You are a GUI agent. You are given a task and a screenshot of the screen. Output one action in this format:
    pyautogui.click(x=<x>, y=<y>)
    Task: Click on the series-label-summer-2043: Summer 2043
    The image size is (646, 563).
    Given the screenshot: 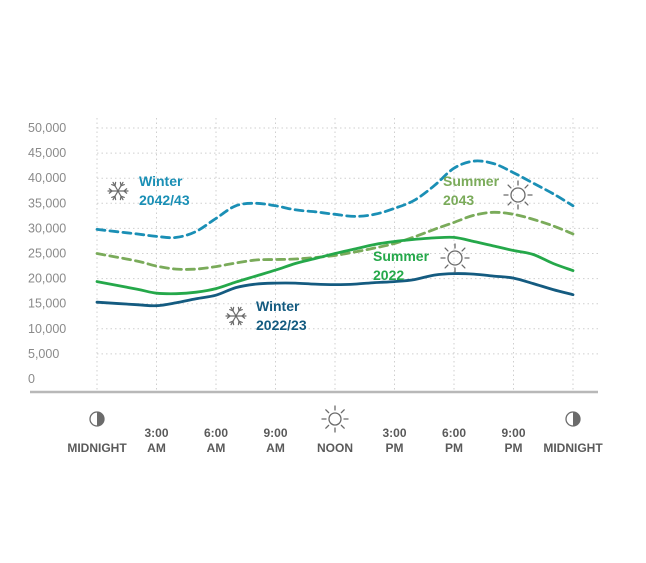 What is the action you would take?
    pyautogui.click(x=488, y=191)
    